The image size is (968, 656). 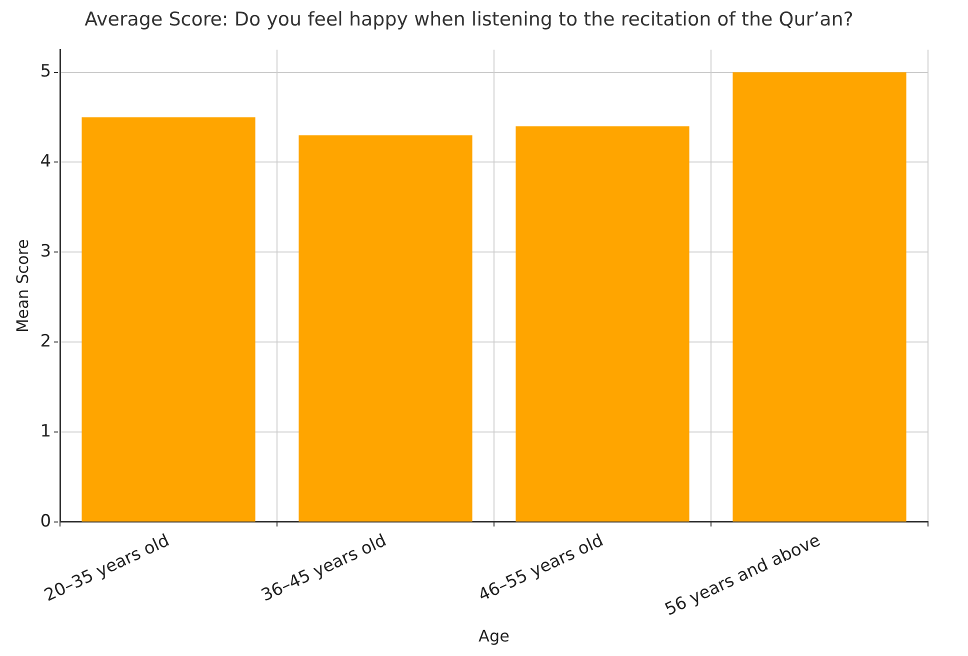 What do you see at coordinates (46, 342) in the screenshot?
I see `y-tick-label: 2` at bounding box center [46, 342].